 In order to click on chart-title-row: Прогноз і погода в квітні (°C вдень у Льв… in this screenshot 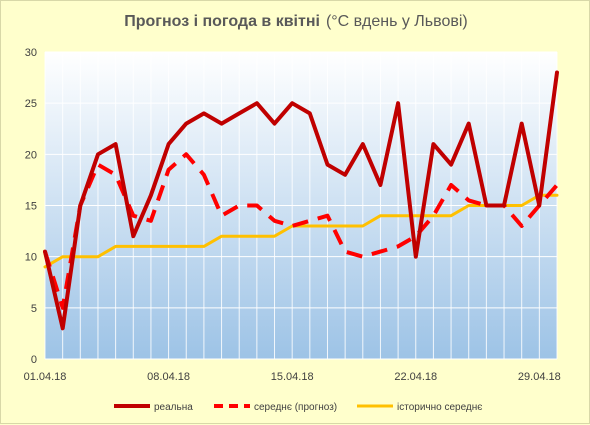, I will do `click(295, 22)`.